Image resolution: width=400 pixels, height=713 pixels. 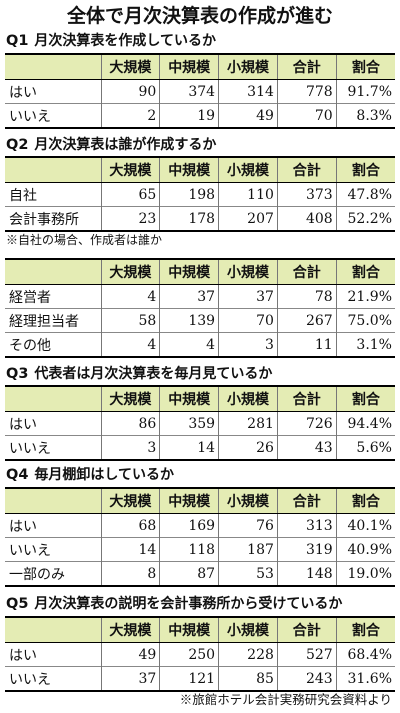 I want to click on row-label: 会計事務所, so click(x=53, y=218).